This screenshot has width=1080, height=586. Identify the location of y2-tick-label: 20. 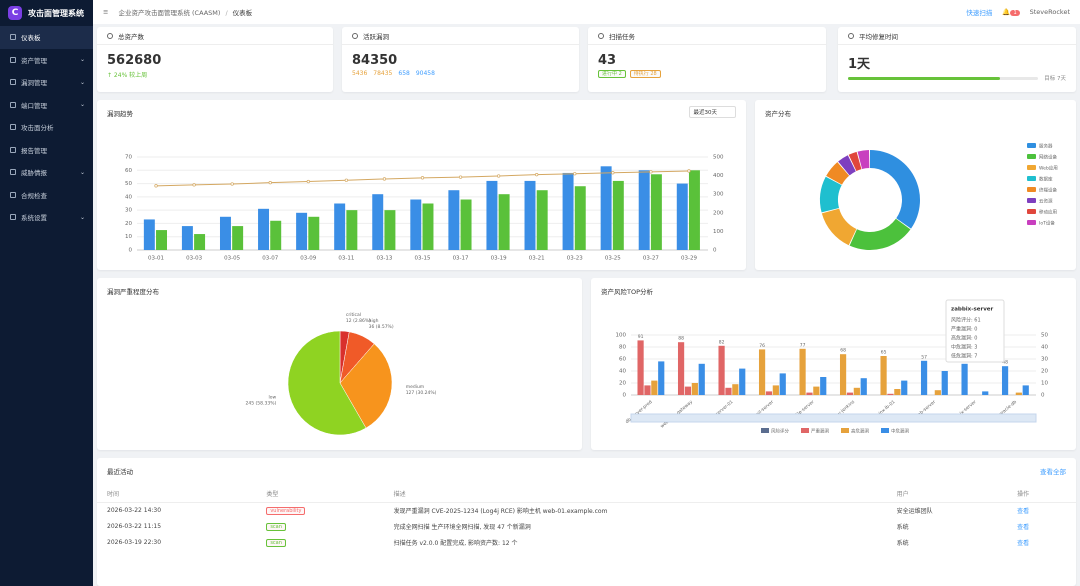
(1044, 372).